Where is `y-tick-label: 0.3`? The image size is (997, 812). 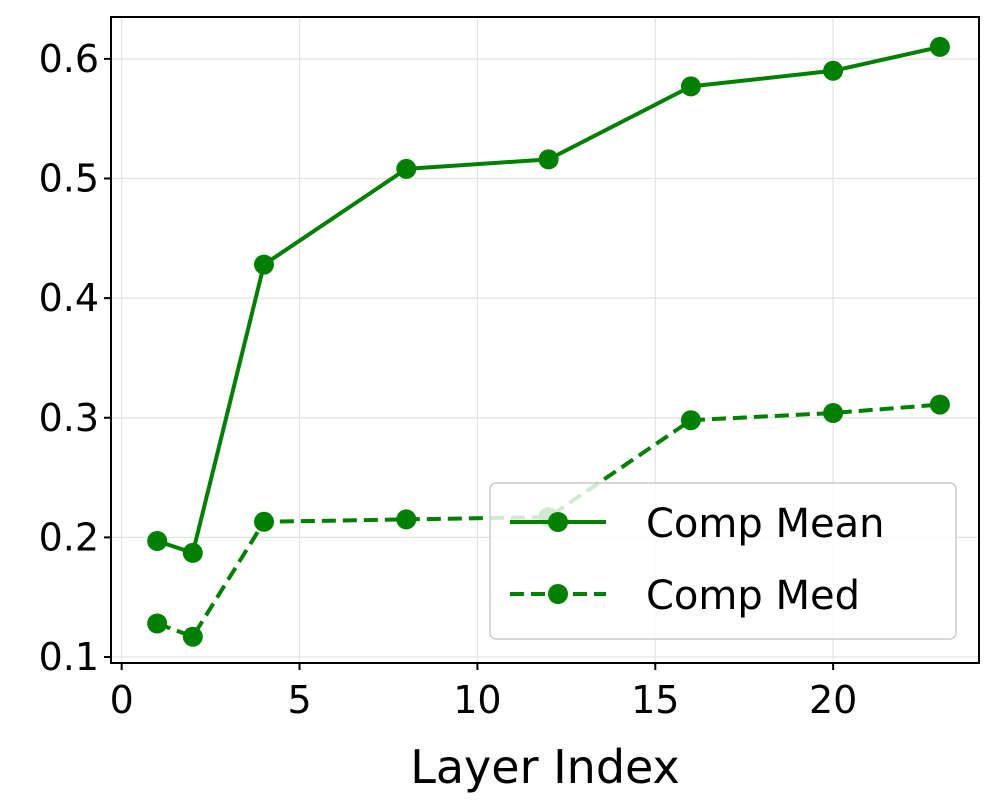 y-tick-label: 0.3 is located at coordinates (69, 418).